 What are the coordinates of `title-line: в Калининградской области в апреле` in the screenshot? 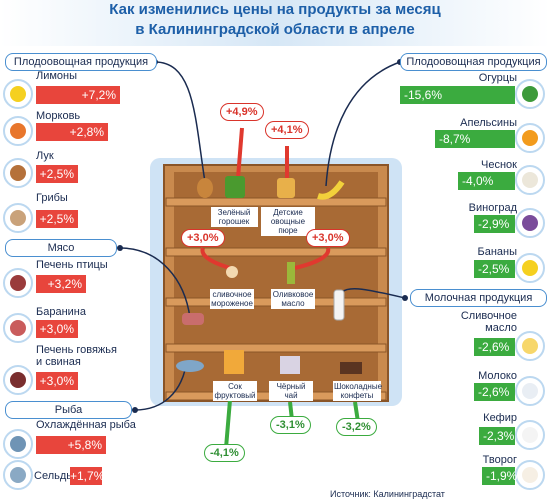 It's located at (275, 29).